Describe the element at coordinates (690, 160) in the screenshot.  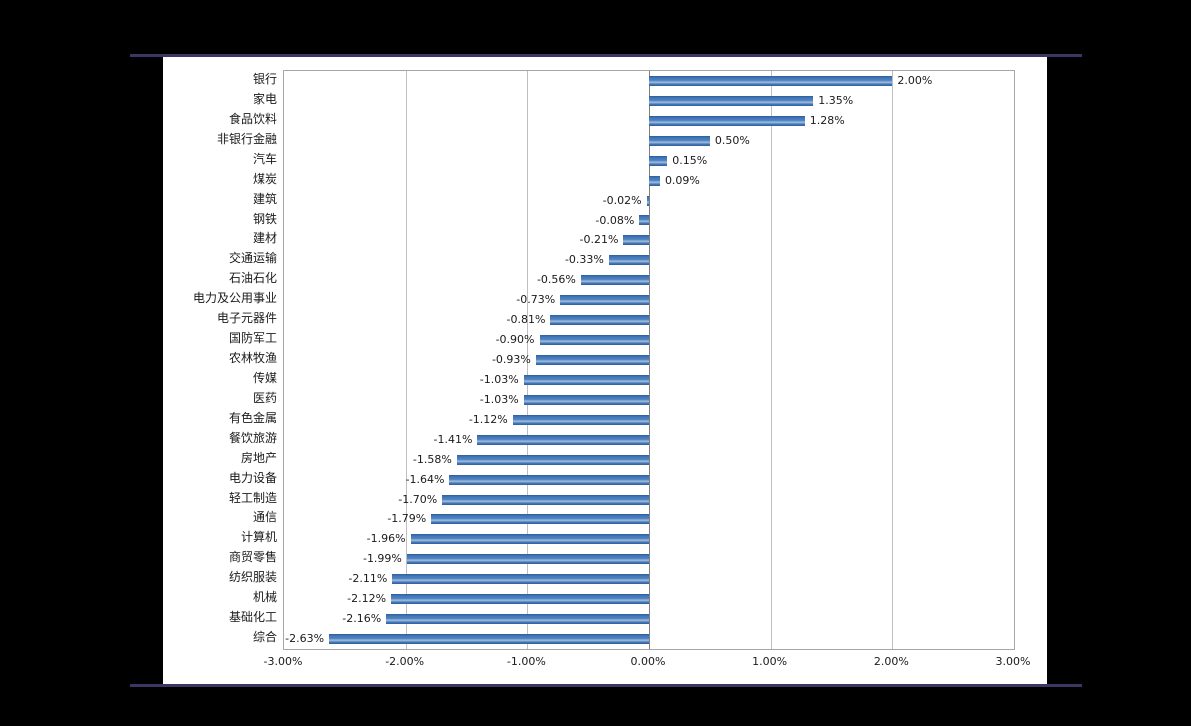
I see `bar-value-label: 0.15%` at that location.